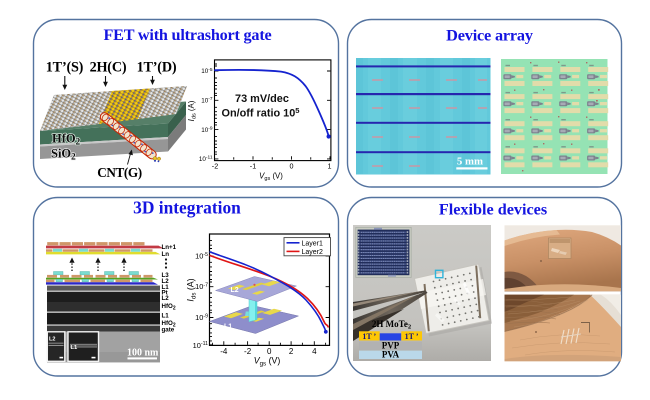 The width and height of the screenshot is (650, 400). I want to click on svg-text: 5 mm, so click(470, 161).